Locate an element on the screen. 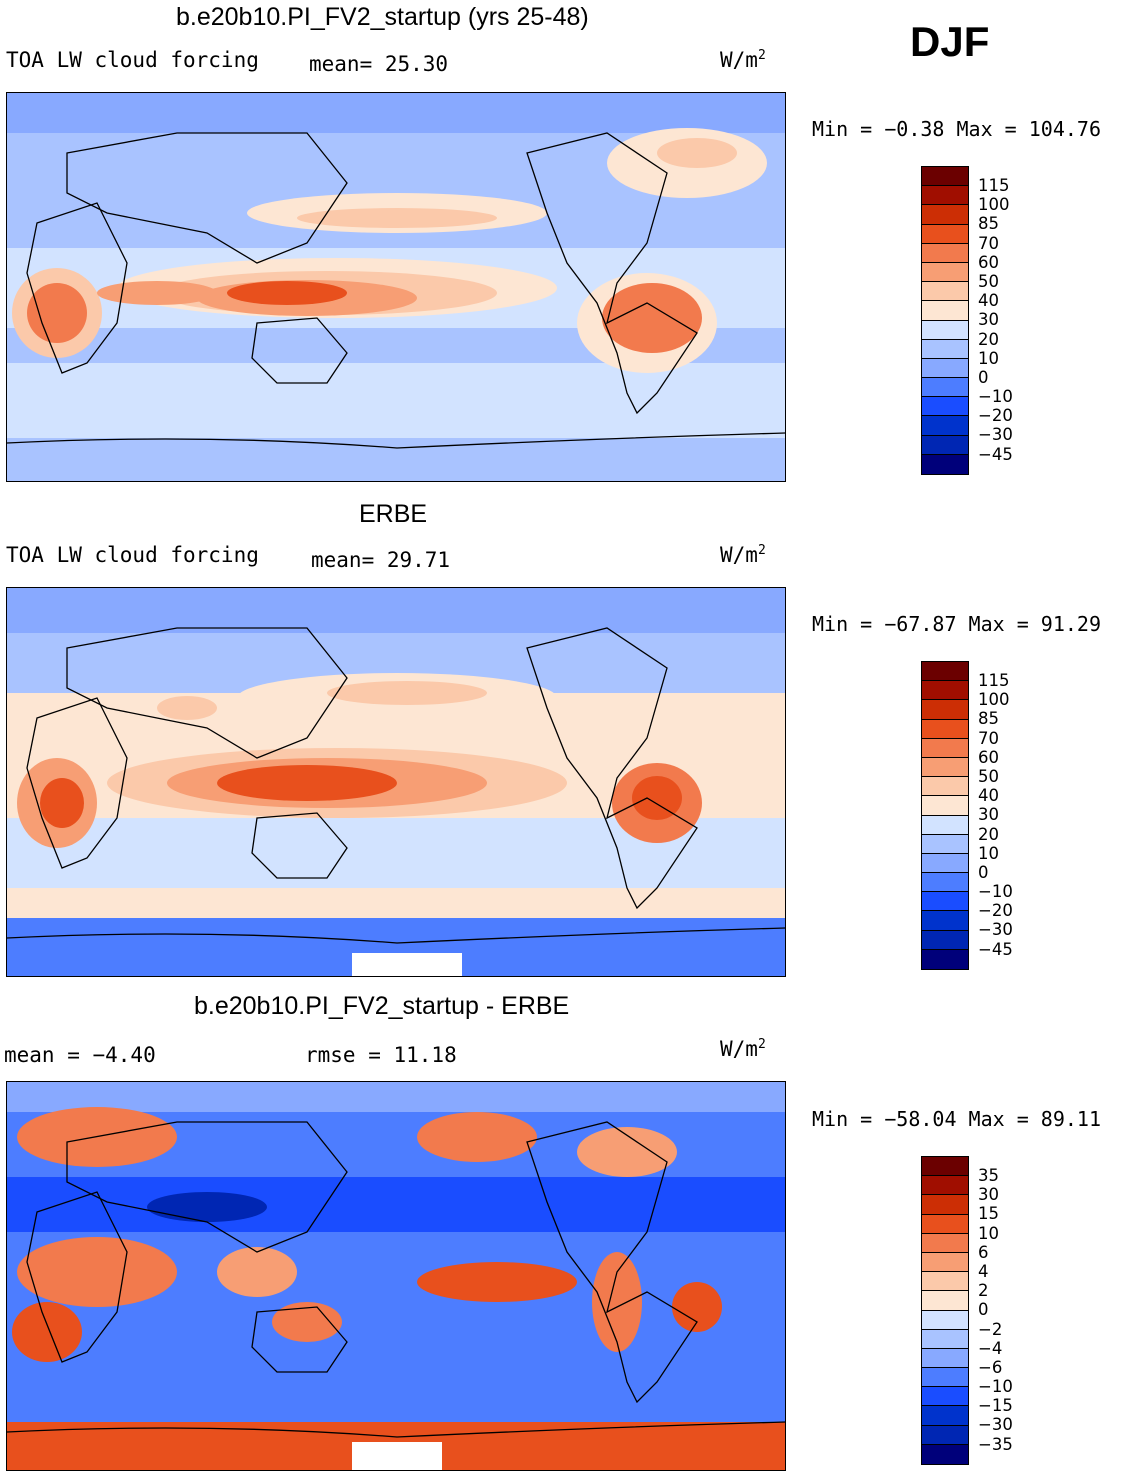 This screenshot has height=1478, width=1127. panel-2-units: W/m2 is located at coordinates (743, 555).